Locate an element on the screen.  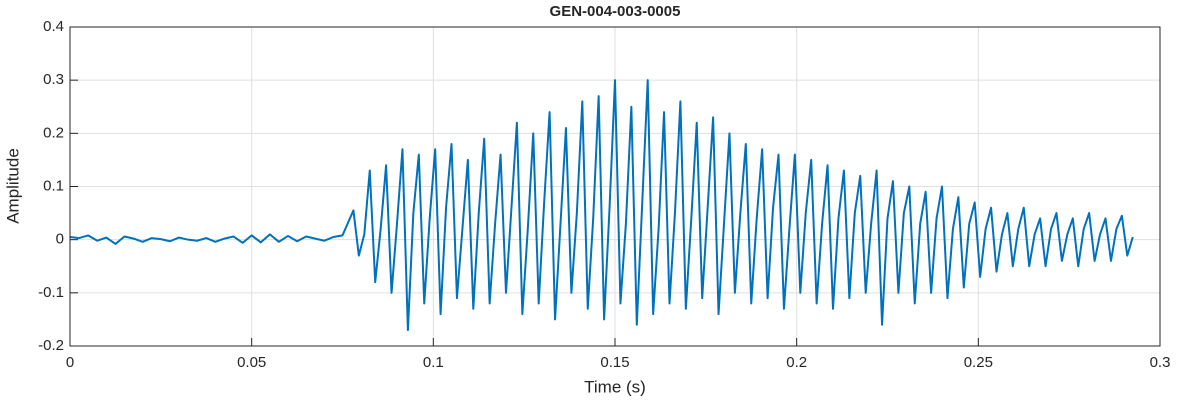
x-tick-label: 0.3 is located at coordinates (1160, 362).